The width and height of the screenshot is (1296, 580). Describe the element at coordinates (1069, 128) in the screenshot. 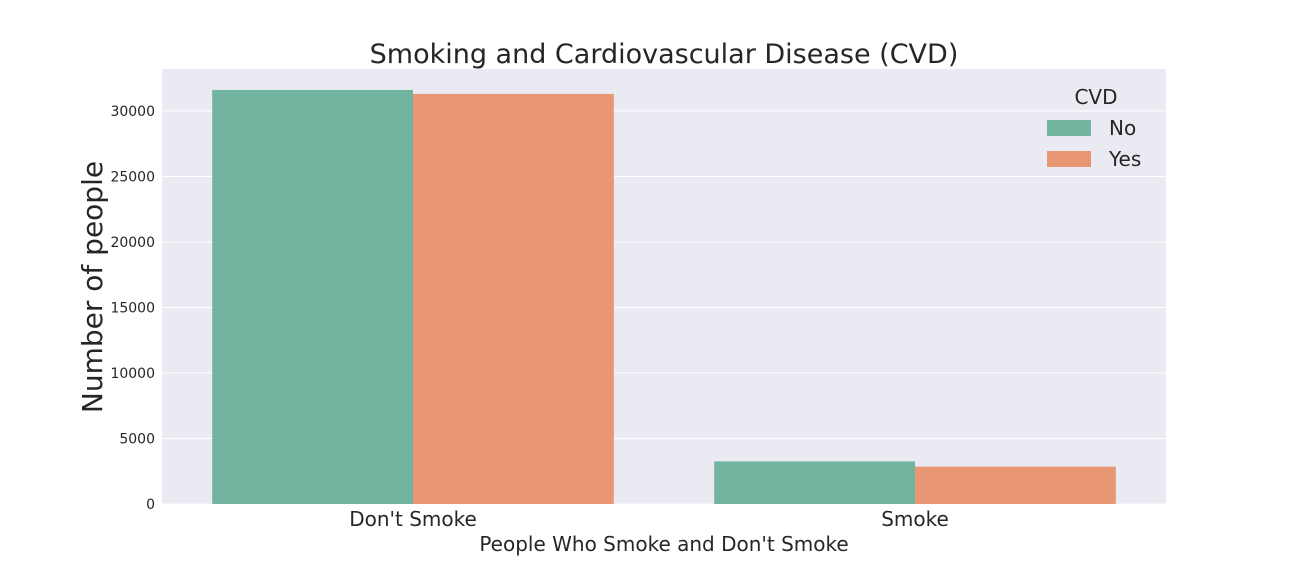

I see `legend-swatch-no` at that location.